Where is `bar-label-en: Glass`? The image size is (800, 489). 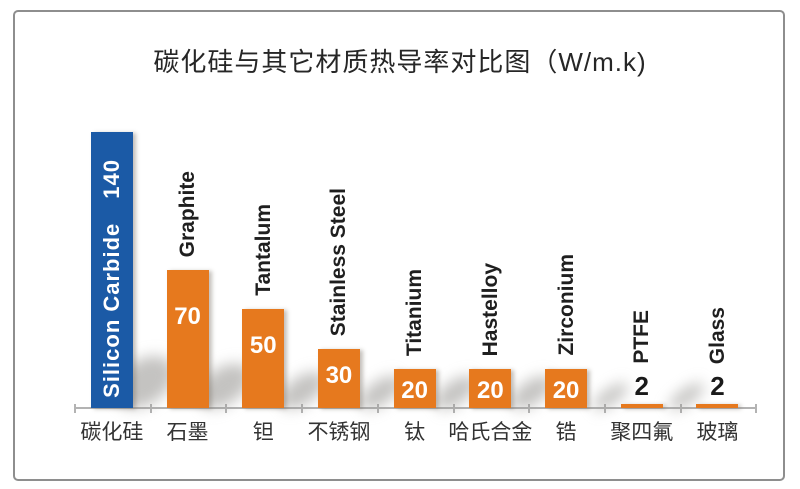
bar-label-en: Glass is located at coordinates (717, 335).